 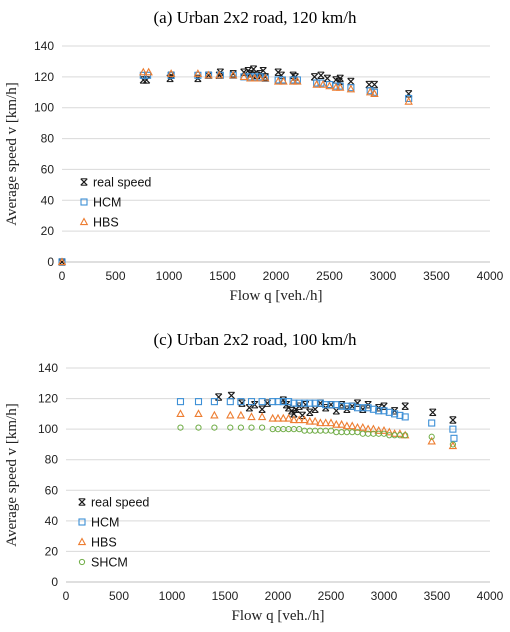 What do you see at coordinates (276, 276) in the screenshot?
I see `x-tick-label: 2000` at bounding box center [276, 276].